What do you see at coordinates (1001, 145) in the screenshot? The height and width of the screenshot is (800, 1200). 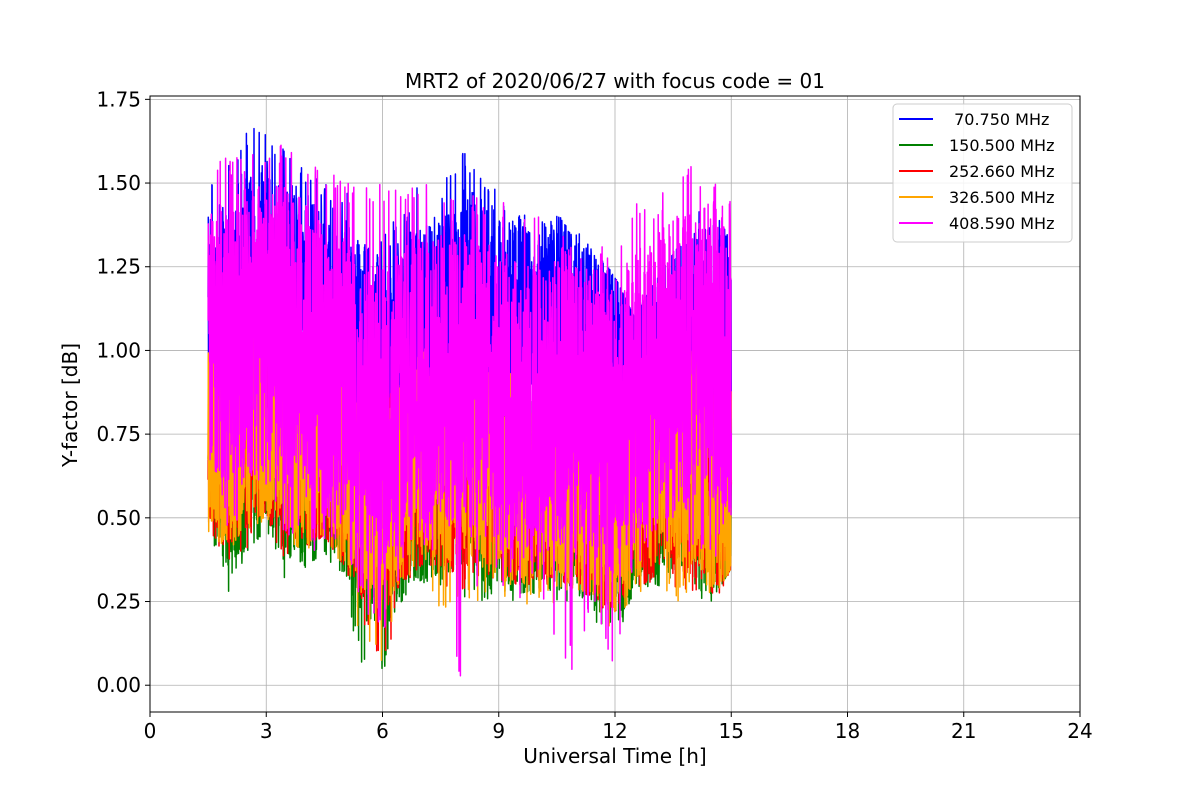 I see `legend-label: 150.500 MHz` at bounding box center [1001, 145].